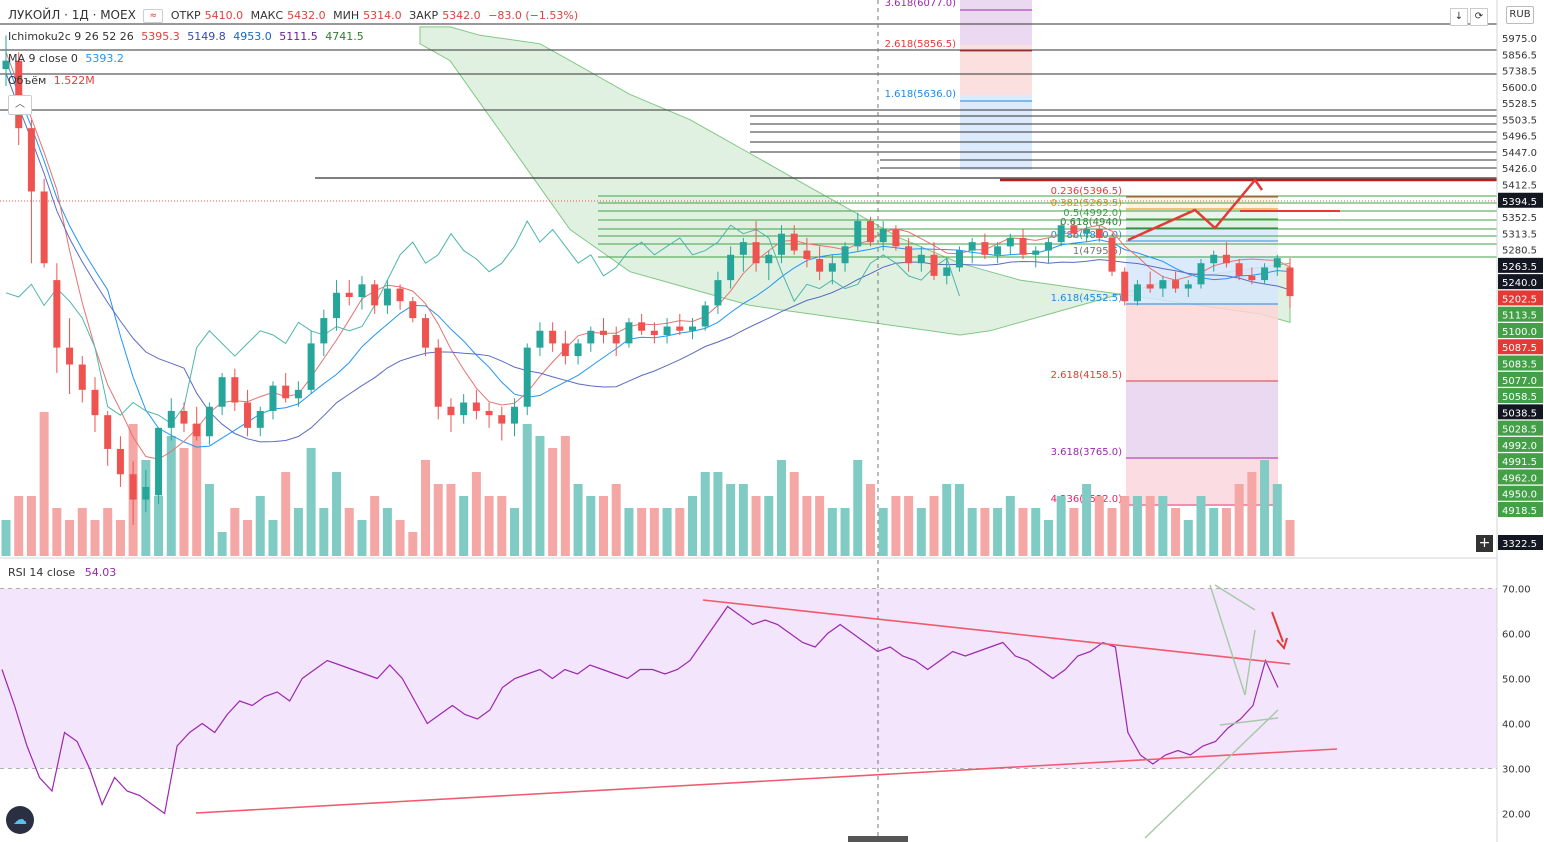 This screenshot has height=842, width=1544. I want to click on scroll-to-latest-icon: ⟳, so click(1479, 17).